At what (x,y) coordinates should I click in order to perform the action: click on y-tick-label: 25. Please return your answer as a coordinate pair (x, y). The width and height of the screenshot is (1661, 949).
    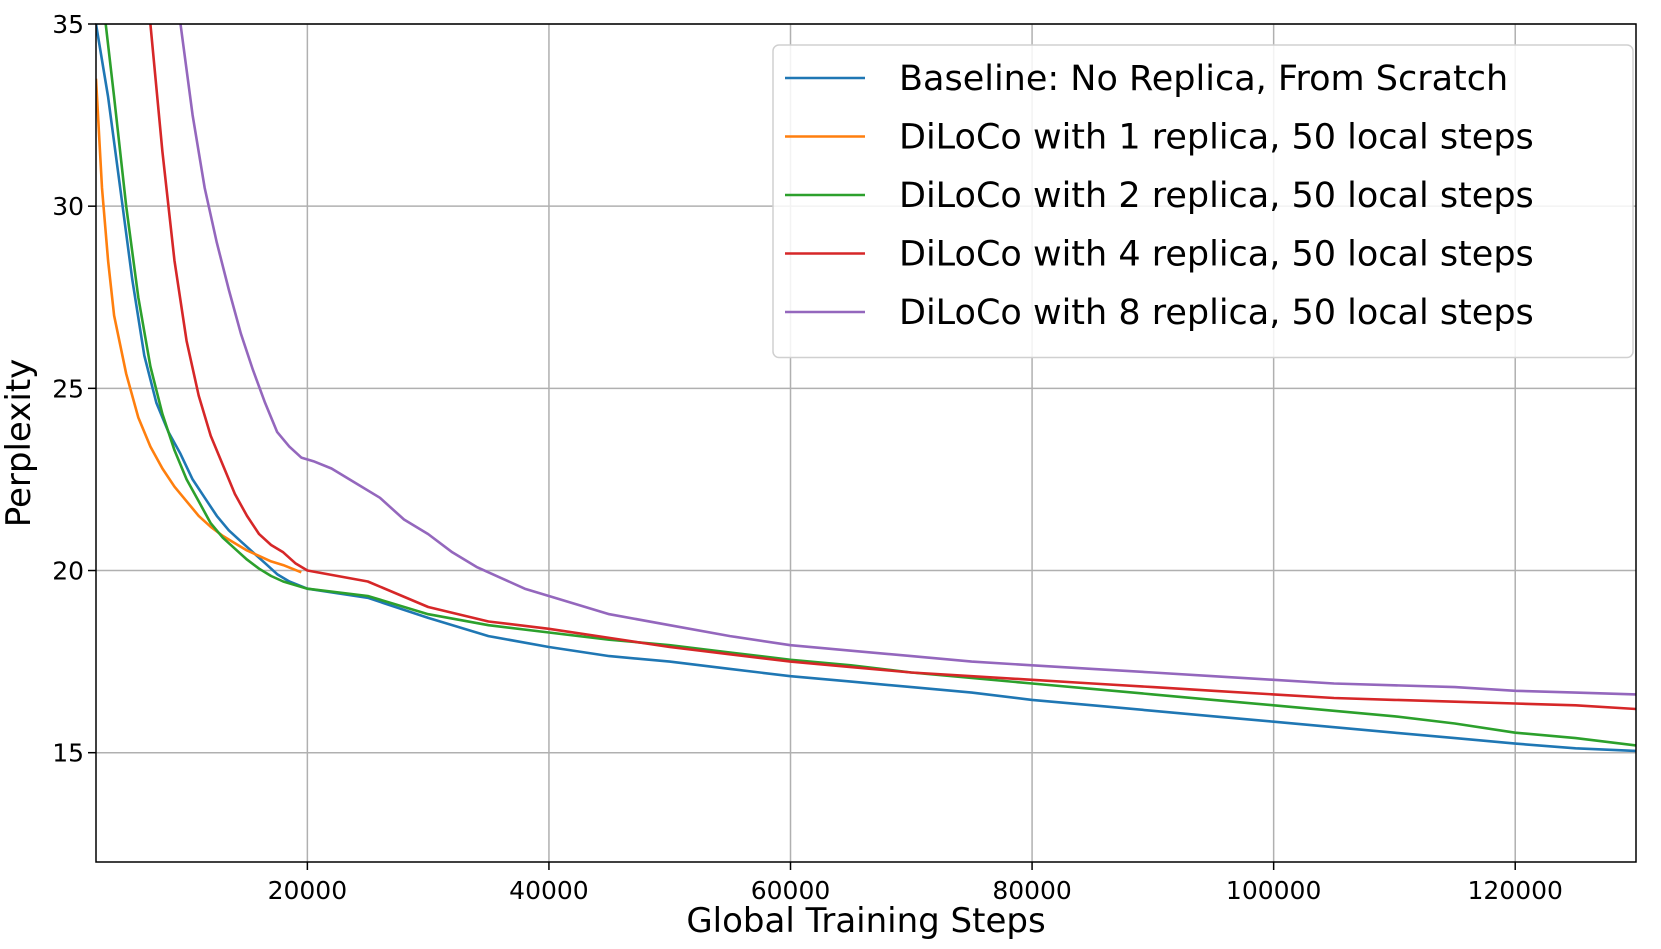
    Looking at the image, I should click on (68, 388).